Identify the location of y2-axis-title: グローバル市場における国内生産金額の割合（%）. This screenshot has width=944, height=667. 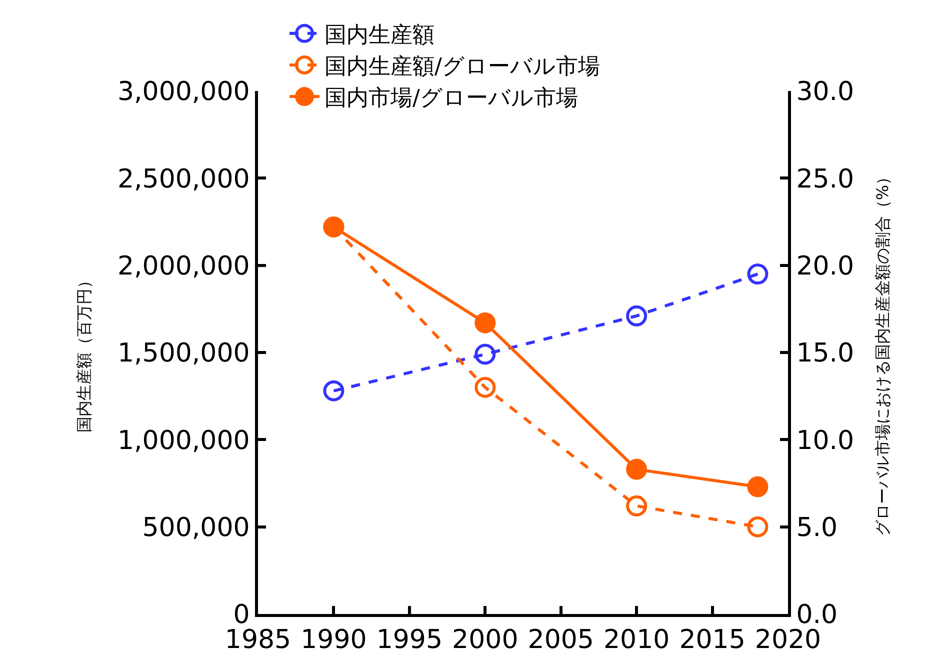
(882, 352).